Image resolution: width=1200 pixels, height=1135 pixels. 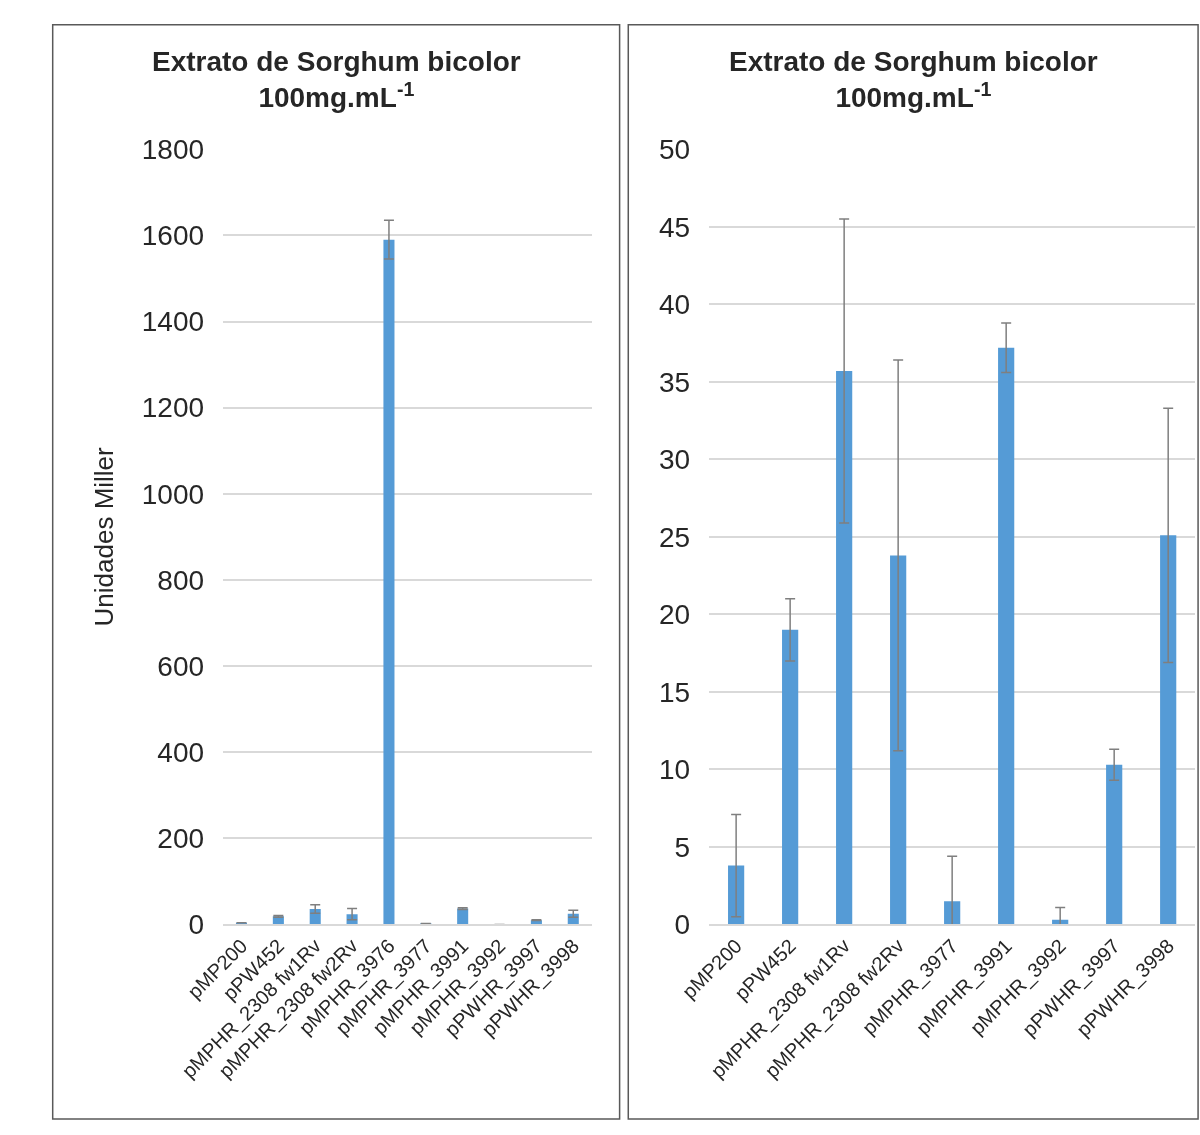 I want to click on y-tick-label: 1000, so click(x=173, y=494).